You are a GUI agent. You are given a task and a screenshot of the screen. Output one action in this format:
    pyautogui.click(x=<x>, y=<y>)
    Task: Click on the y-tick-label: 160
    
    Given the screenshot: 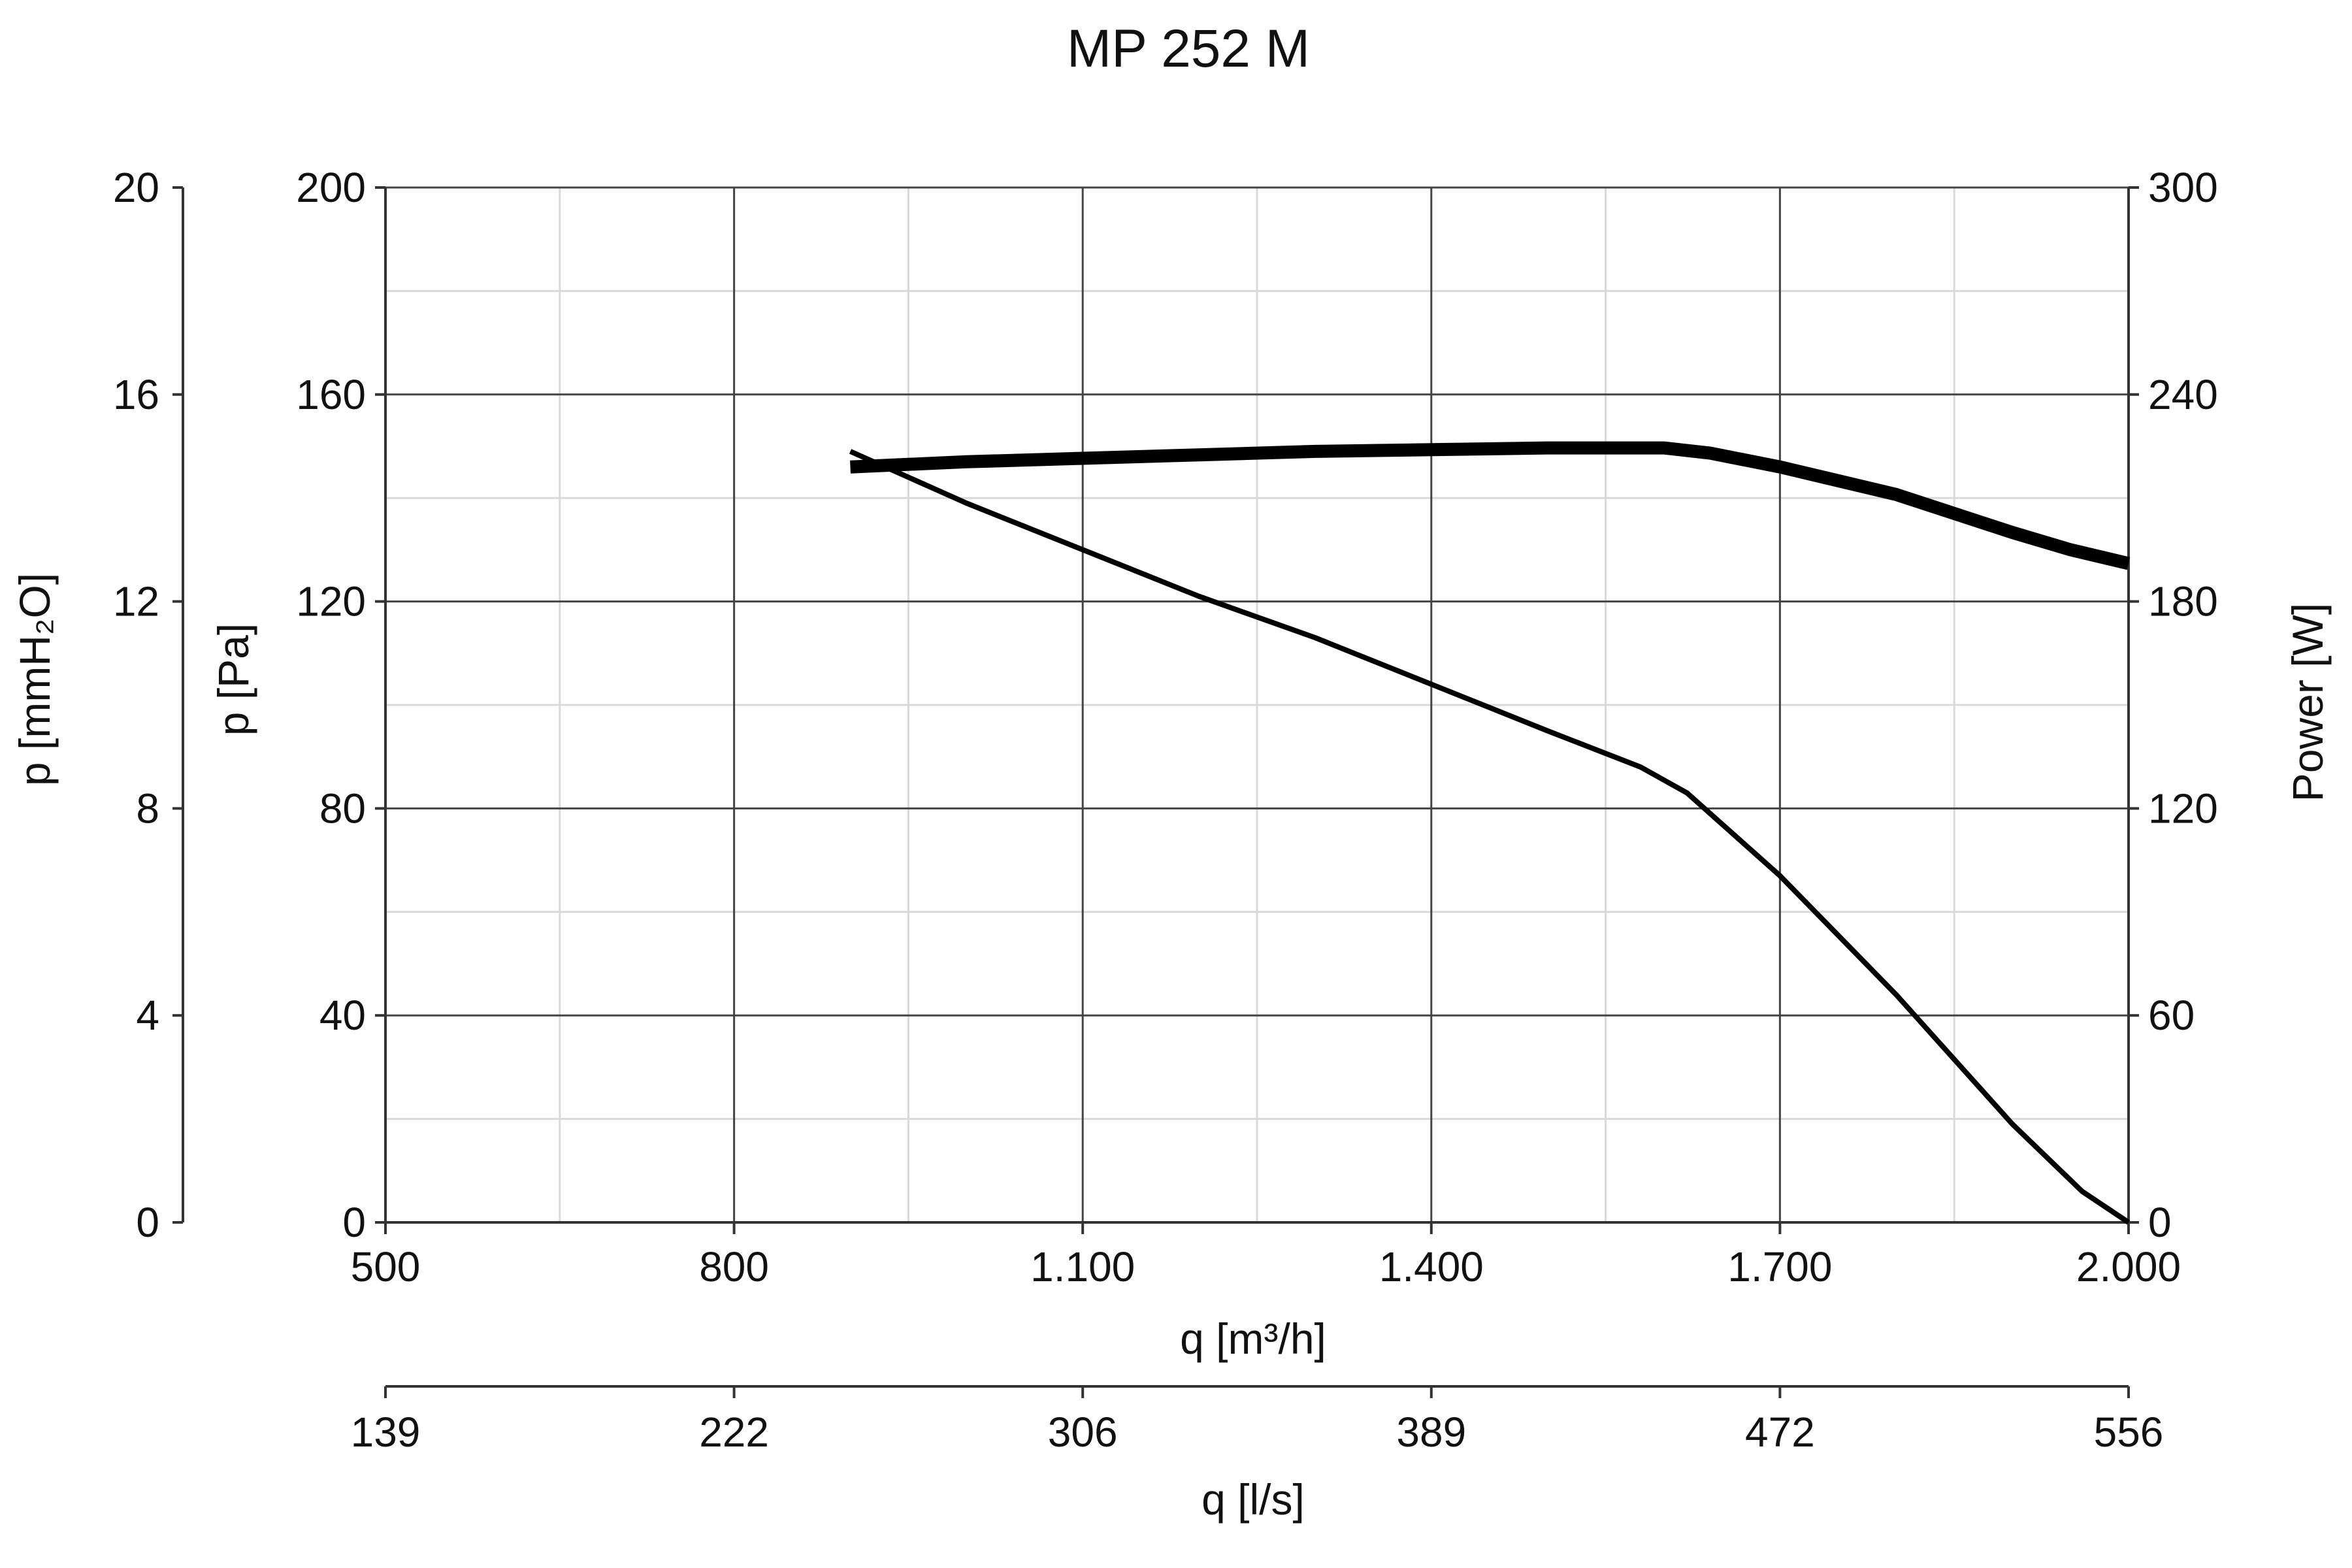 What is the action you would take?
    pyautogui.click(x=331, y=394)
    